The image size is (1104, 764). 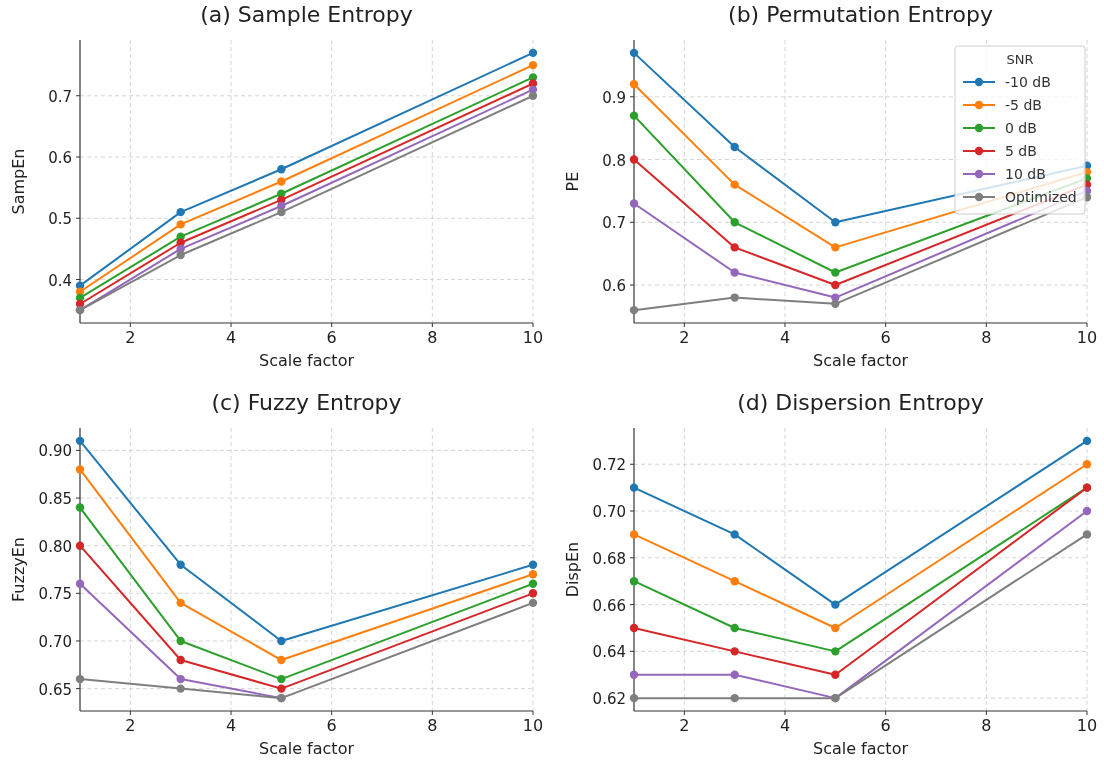 What do you see at coordinates (572, 569) in the screenshot?
I see `y-axis-title: DispEn` at bounding box center [572, 569].